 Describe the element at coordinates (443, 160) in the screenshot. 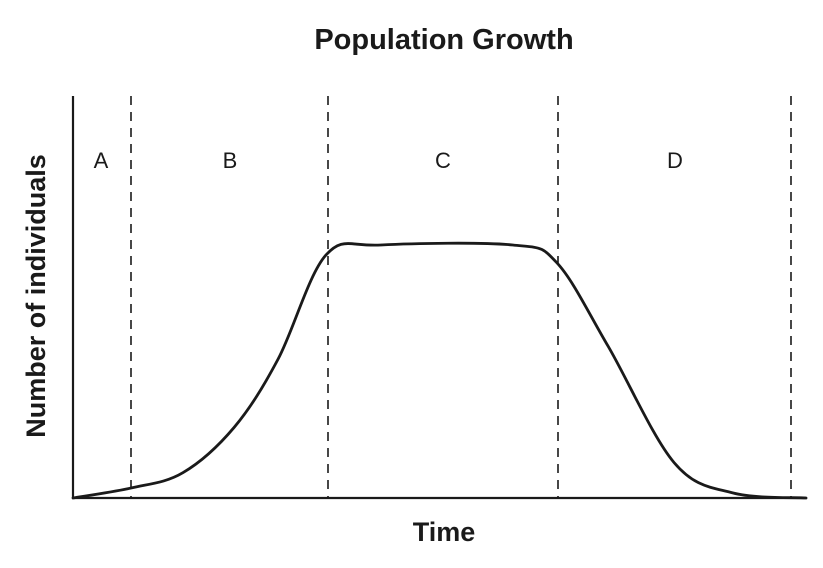

I see `phase-label-c: C` at that location.